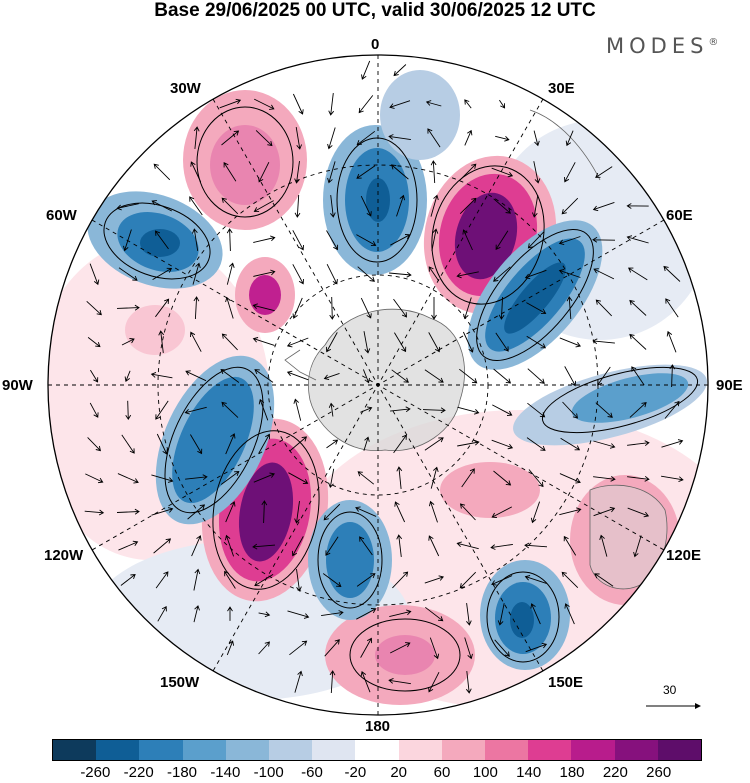  I want to click on colorbar-tick-label: 220, so click(615, 772).